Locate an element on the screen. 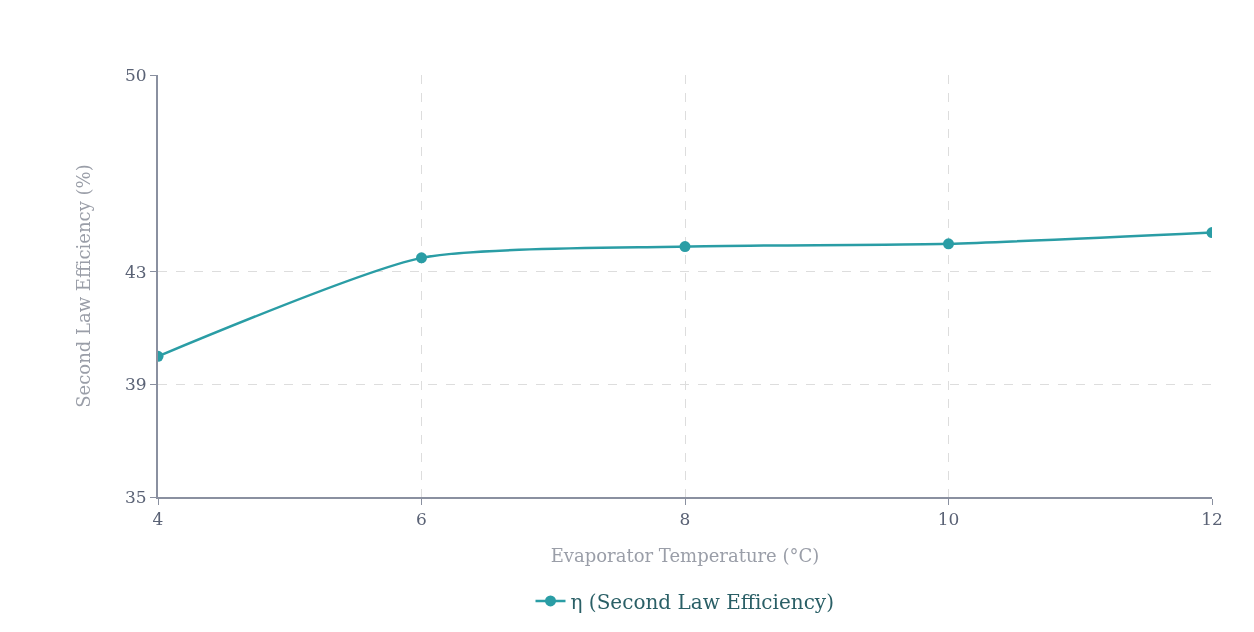  x-tick-label: 6 is located at coordinates (421, 519).